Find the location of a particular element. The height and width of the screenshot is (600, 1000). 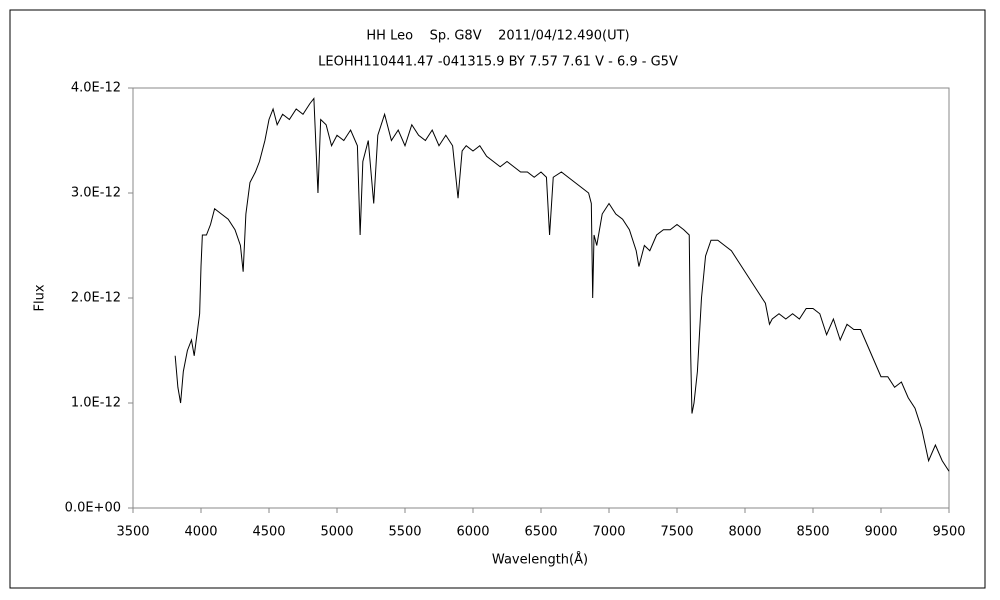

y-tick-label: 3.0E-12 is located at coordinates (96, 193).